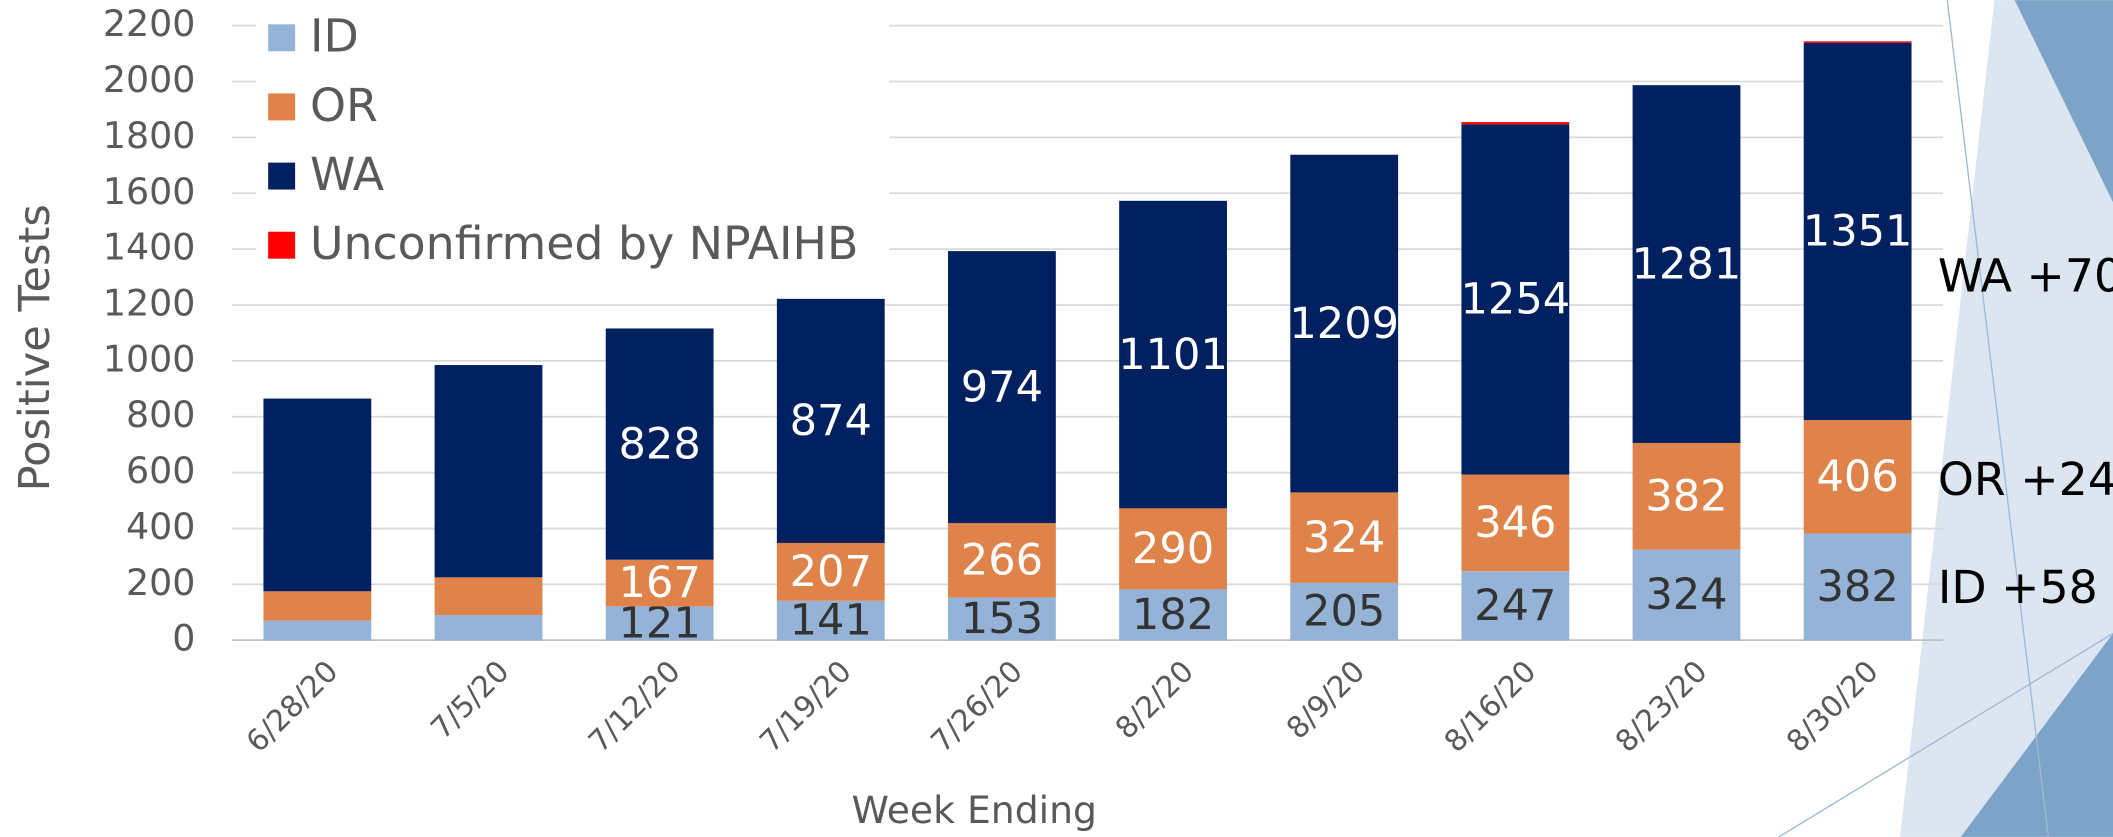 Image resolution: width=2113 pixels, height=837 pixels. Describe the element at coordinates (334, 36) in the screenshot. I see `legend-label: ID` at that location.